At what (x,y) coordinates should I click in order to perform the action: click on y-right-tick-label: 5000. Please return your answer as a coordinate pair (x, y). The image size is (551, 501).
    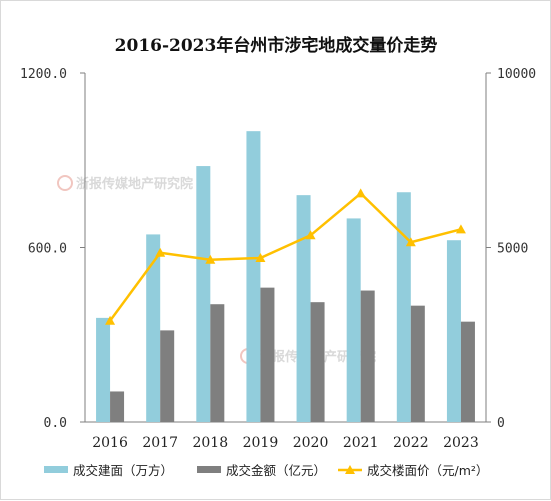
    Looking at the image, I should click on (512, 249).